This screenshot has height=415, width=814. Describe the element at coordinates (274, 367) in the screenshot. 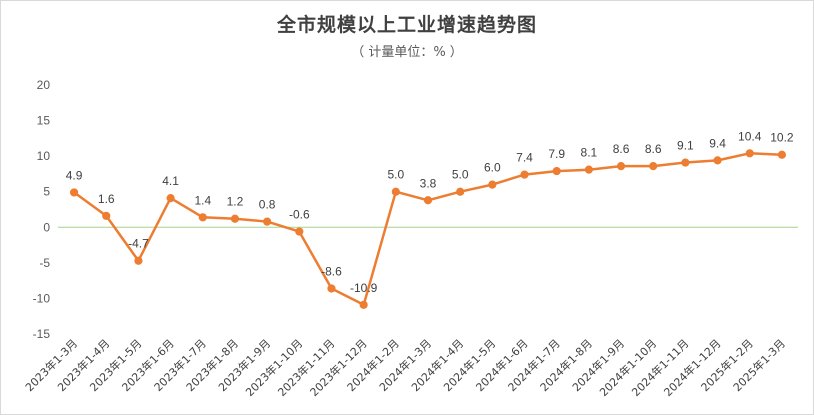

I see `x-tick-label: 2023年1-10月` at that location.